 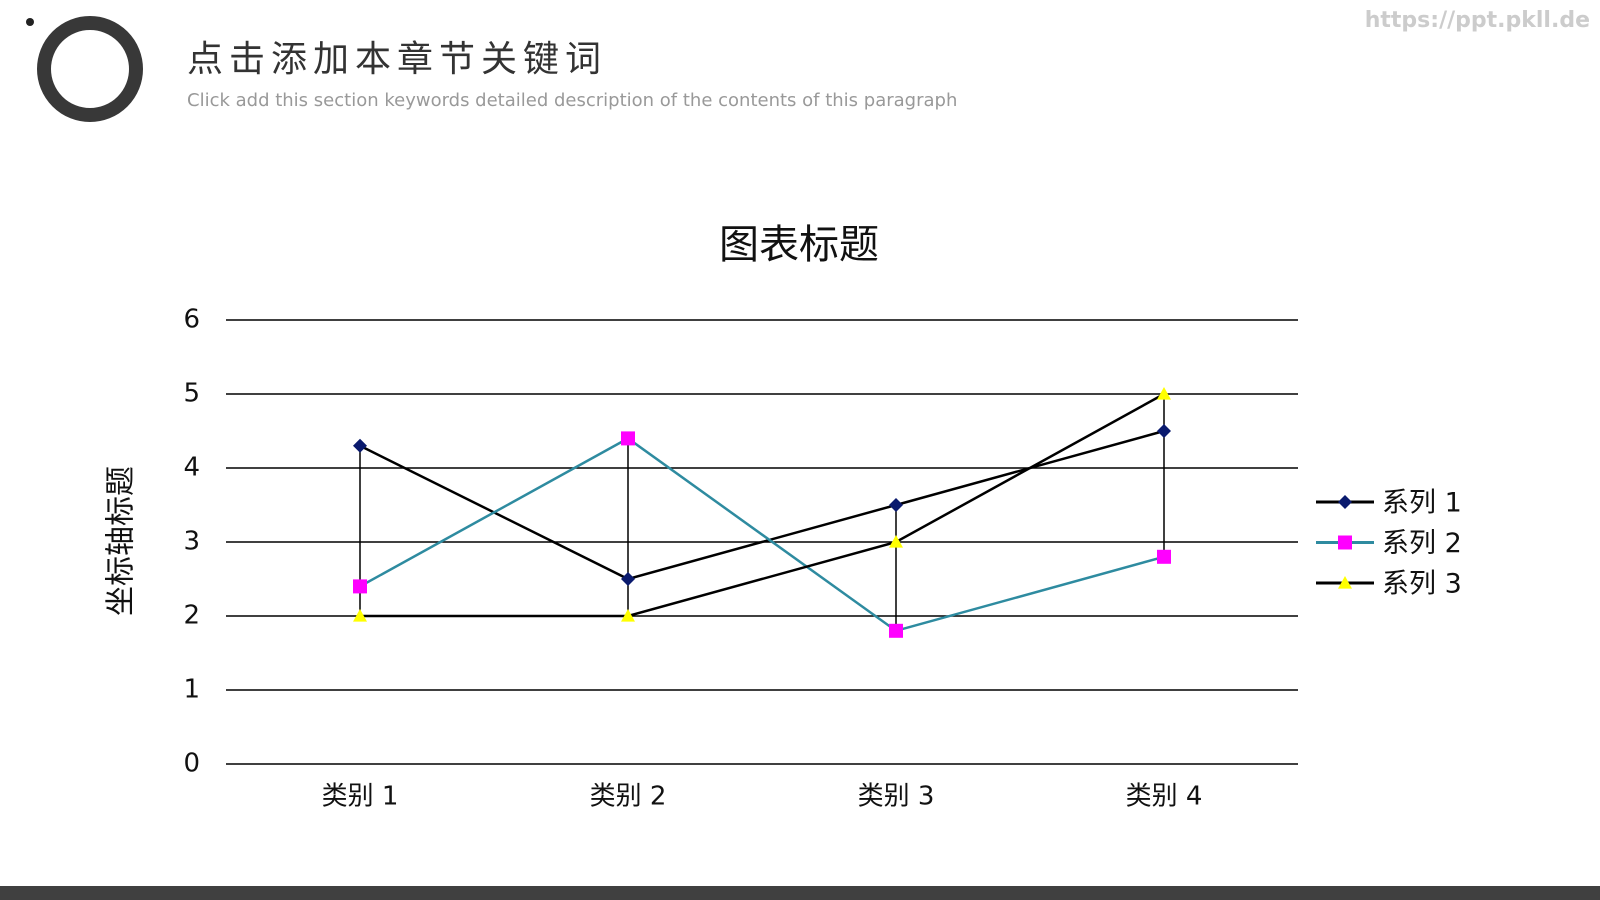 What do you see at coordinates (90, 69) in the screenshot?
I see `ink-circle` at bounding box center [90, 69].